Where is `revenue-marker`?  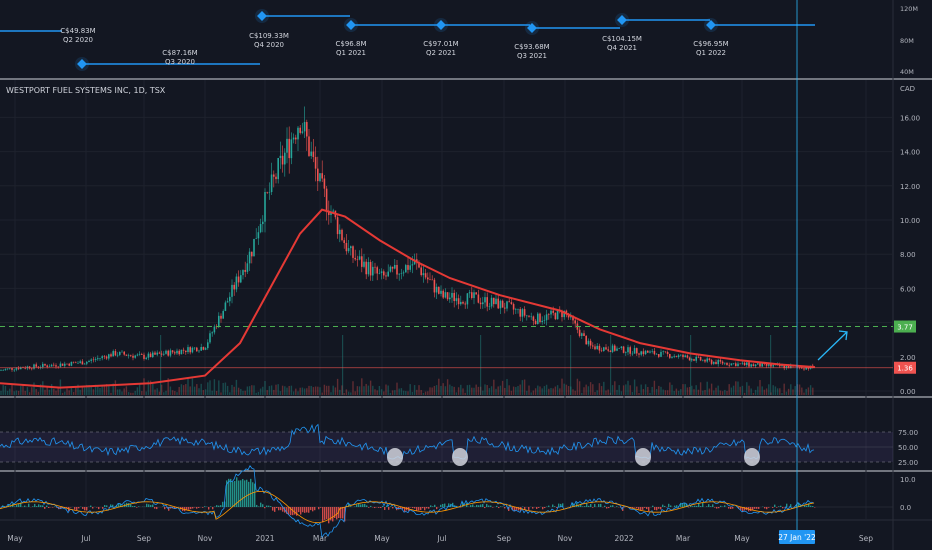
revenue-marker is located at coordinates (711, 25).